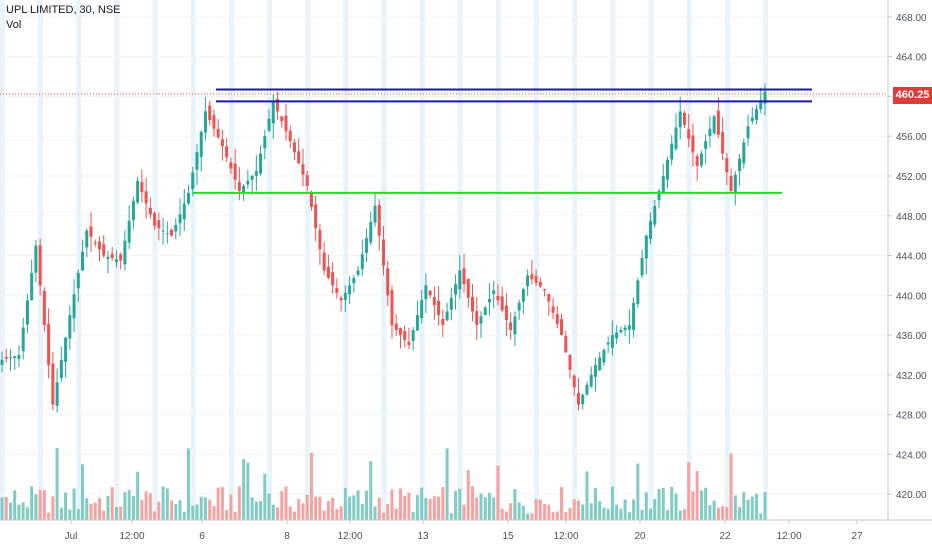 The height and width of the screenshot is (550, 932). Describe the element at coordinates (508, 536) in the screenshot. I see `time-tick-label: 15` at that location.